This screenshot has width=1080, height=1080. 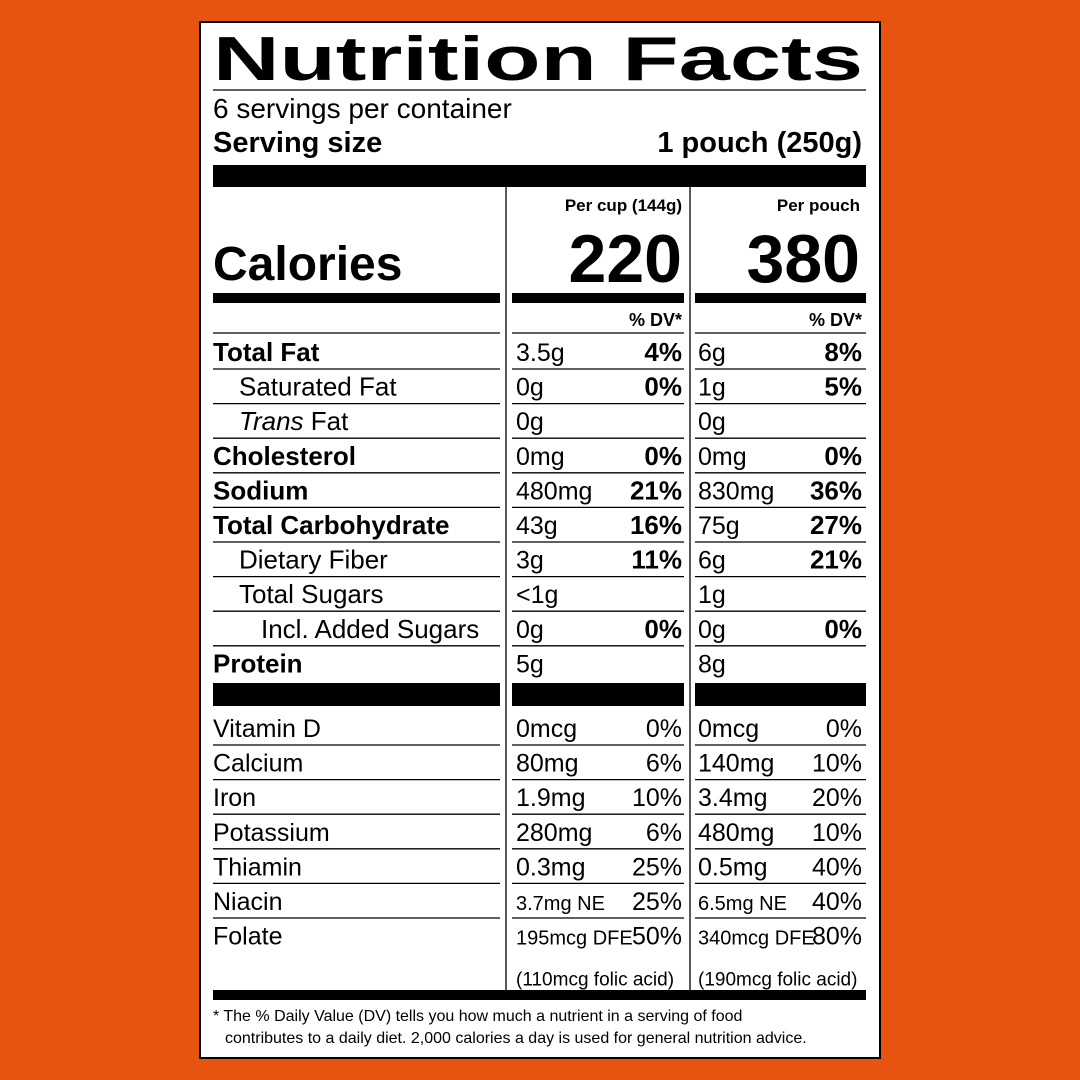 What do you see at coordinates (530, 664) in the screenshot?
I see `amount: 5g` at bounding box center [530, 664].